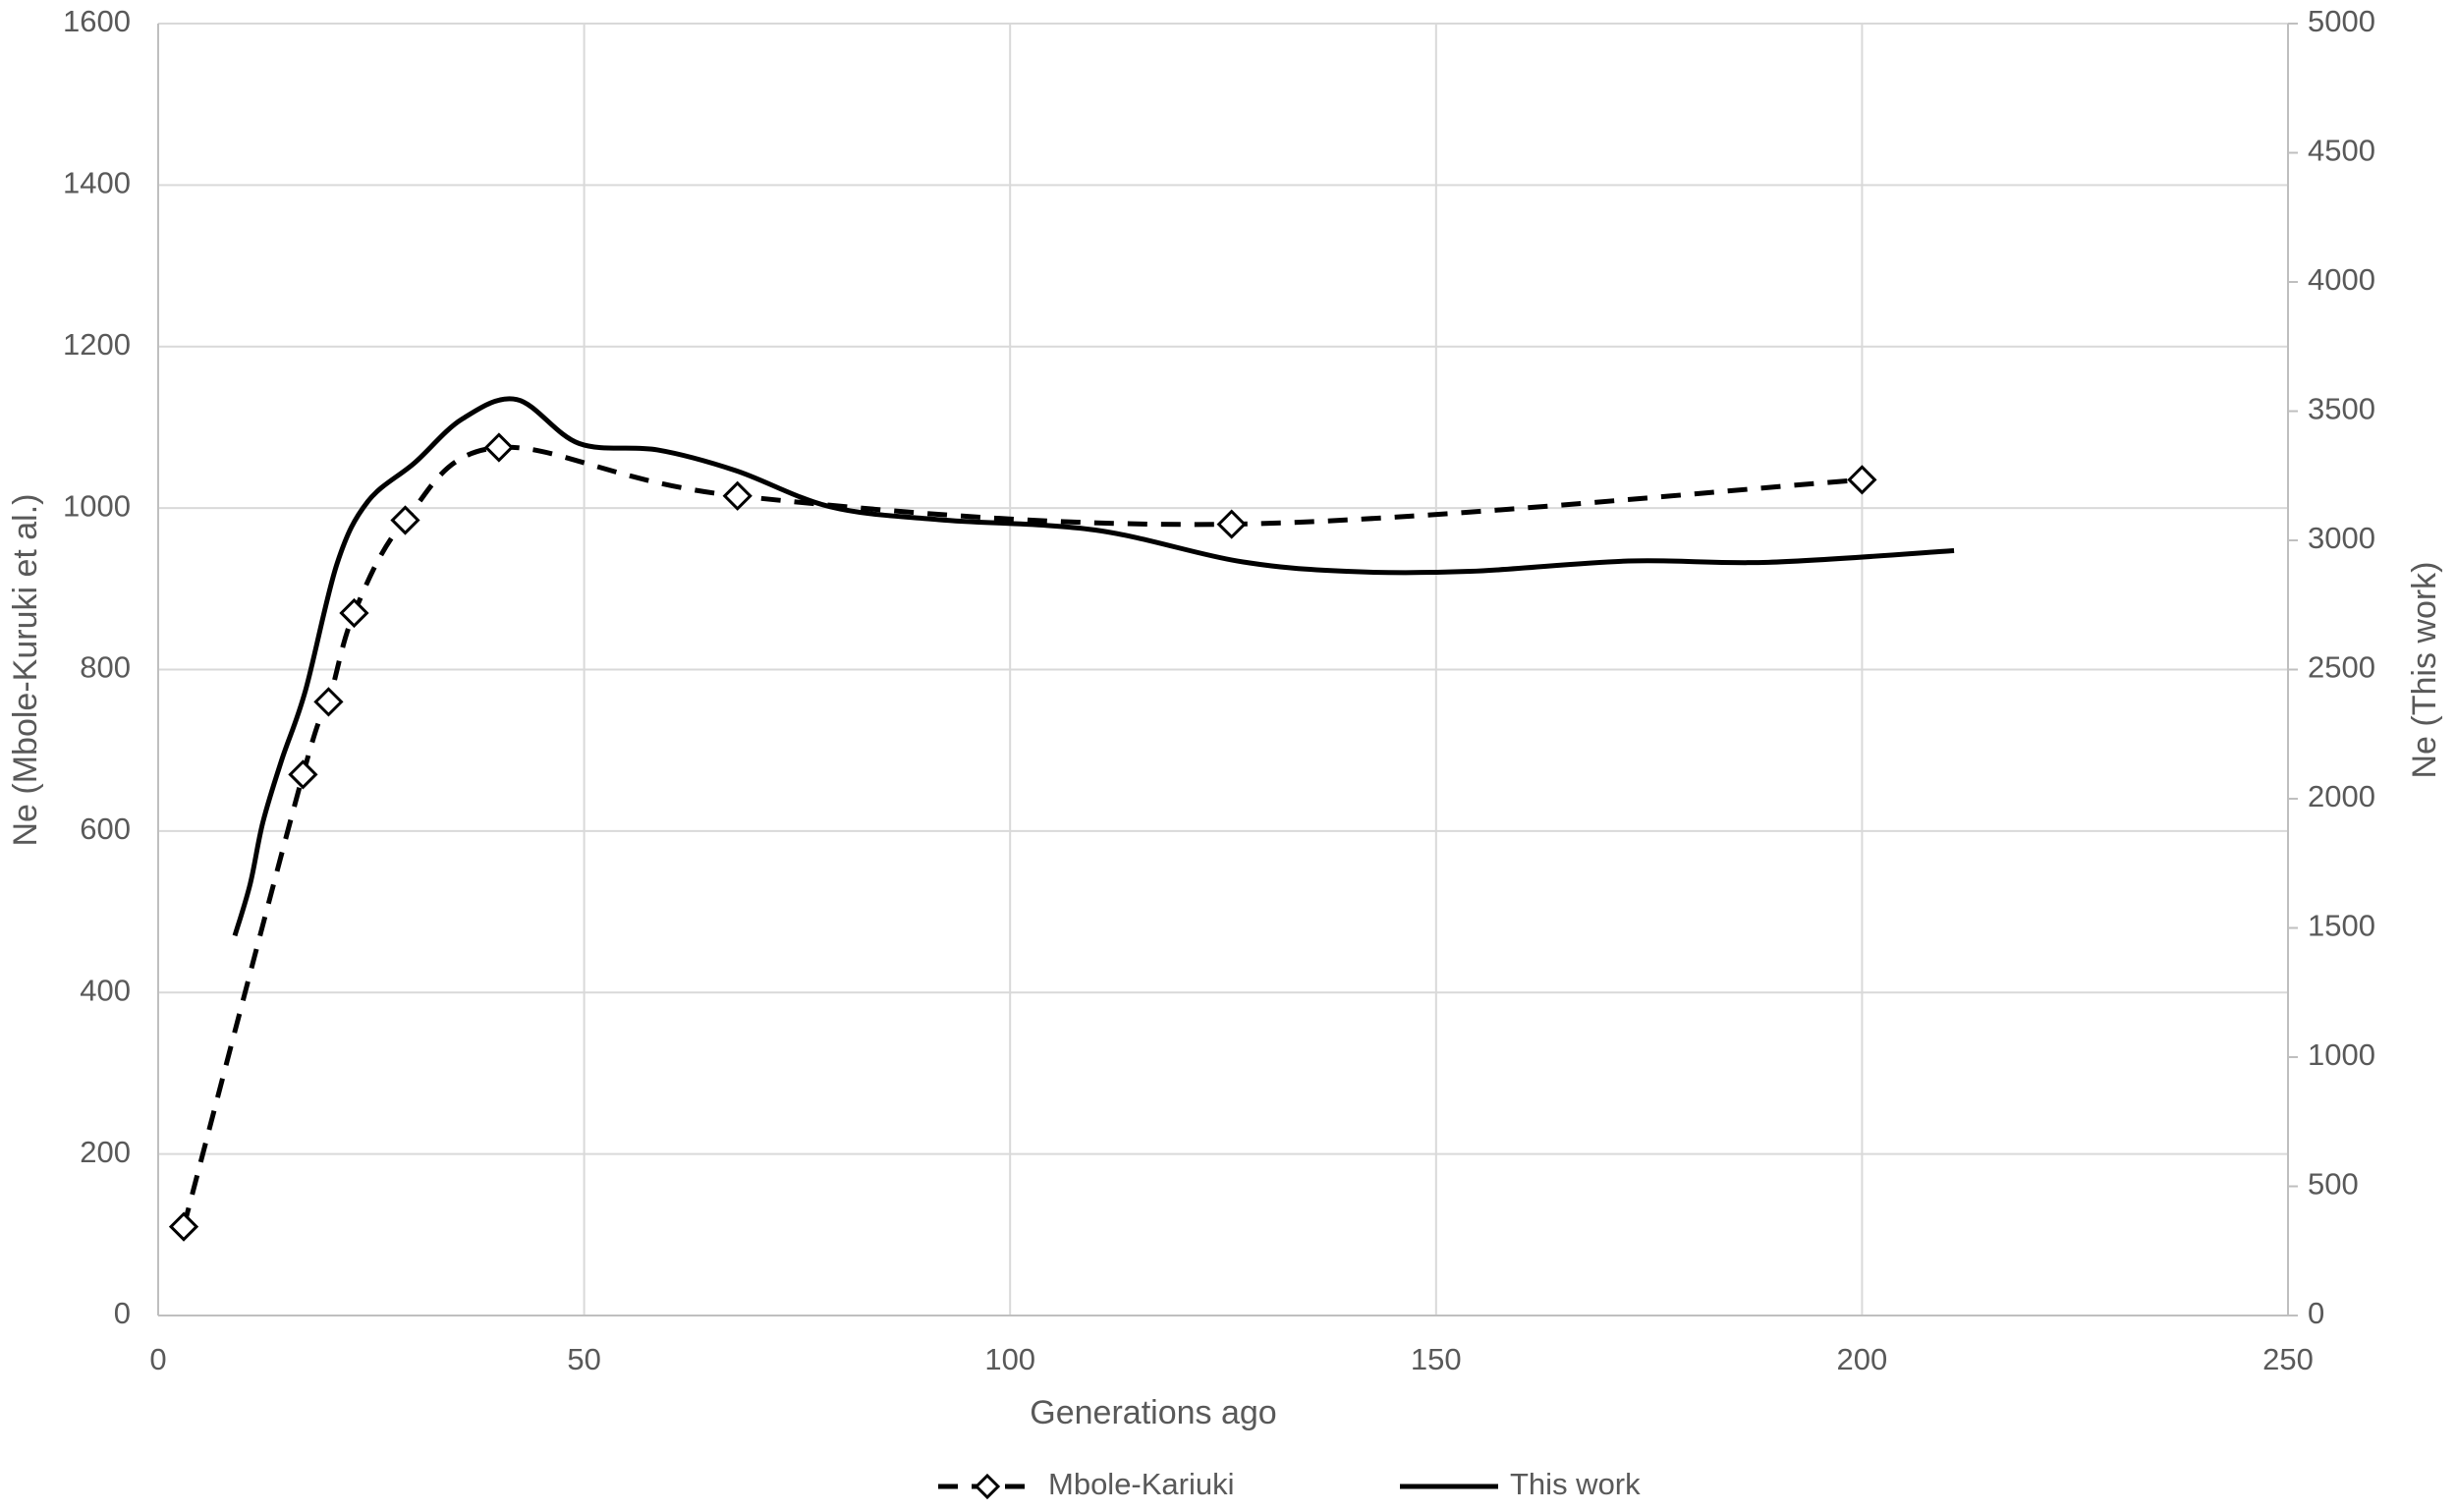  What do you see at coordinates (2288, 1359) in the screenshot?
I see `x-tick-label: 250` at bounding box center [2288, 1359].